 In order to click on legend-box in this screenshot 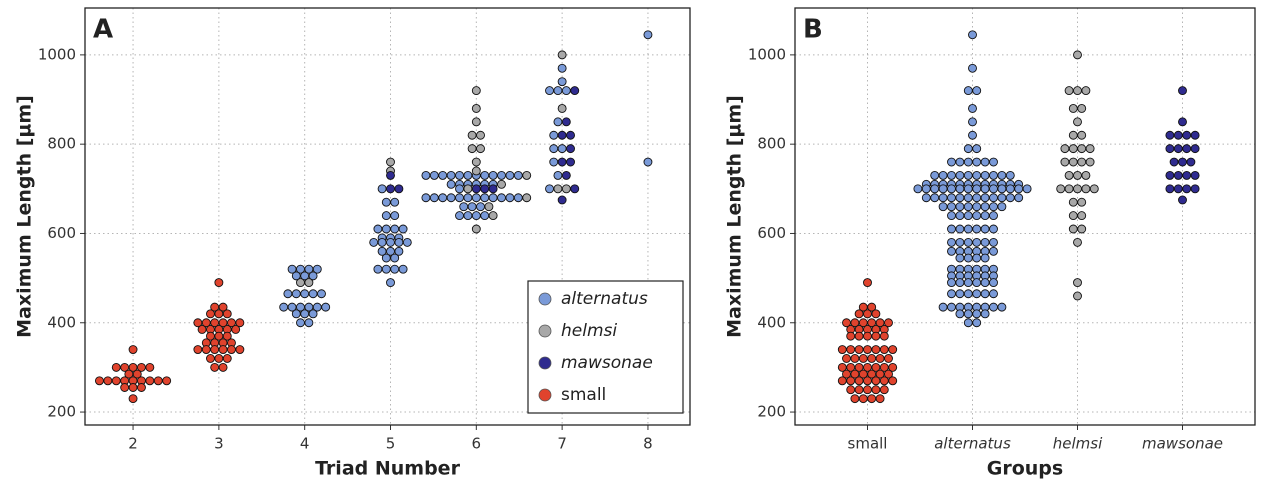, I will do `click(605, 347)`.